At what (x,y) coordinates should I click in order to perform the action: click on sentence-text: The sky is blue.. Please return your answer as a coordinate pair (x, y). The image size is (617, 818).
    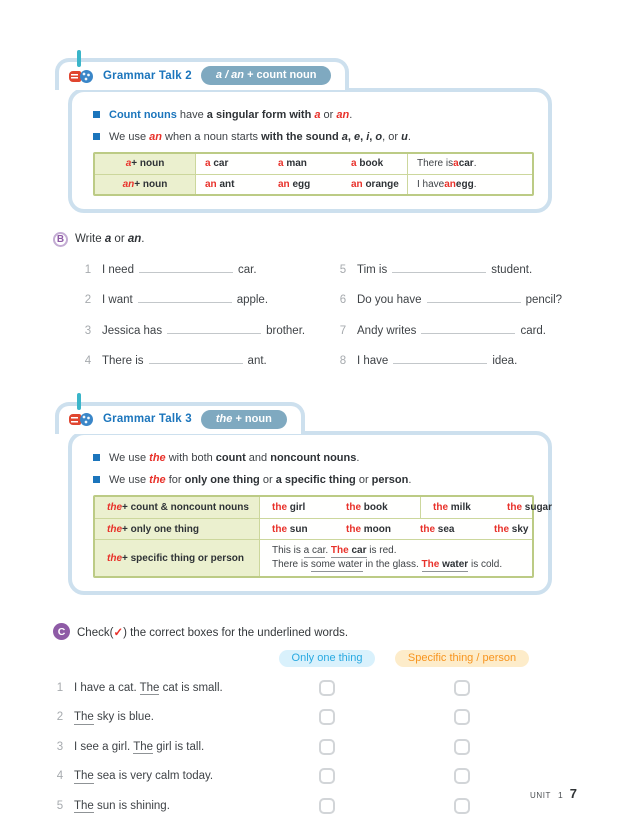
    Looking at the image, I should click on (114, 718).